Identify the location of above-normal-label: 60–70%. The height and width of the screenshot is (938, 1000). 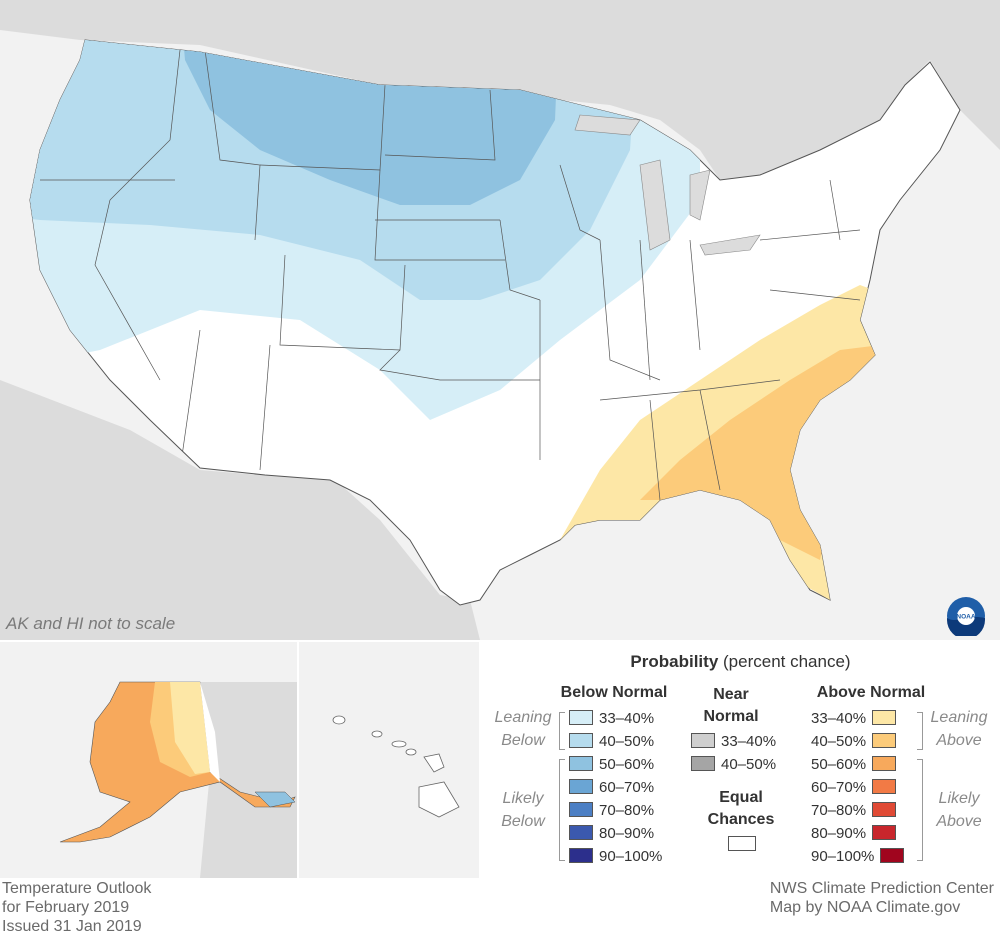
(839, 787).